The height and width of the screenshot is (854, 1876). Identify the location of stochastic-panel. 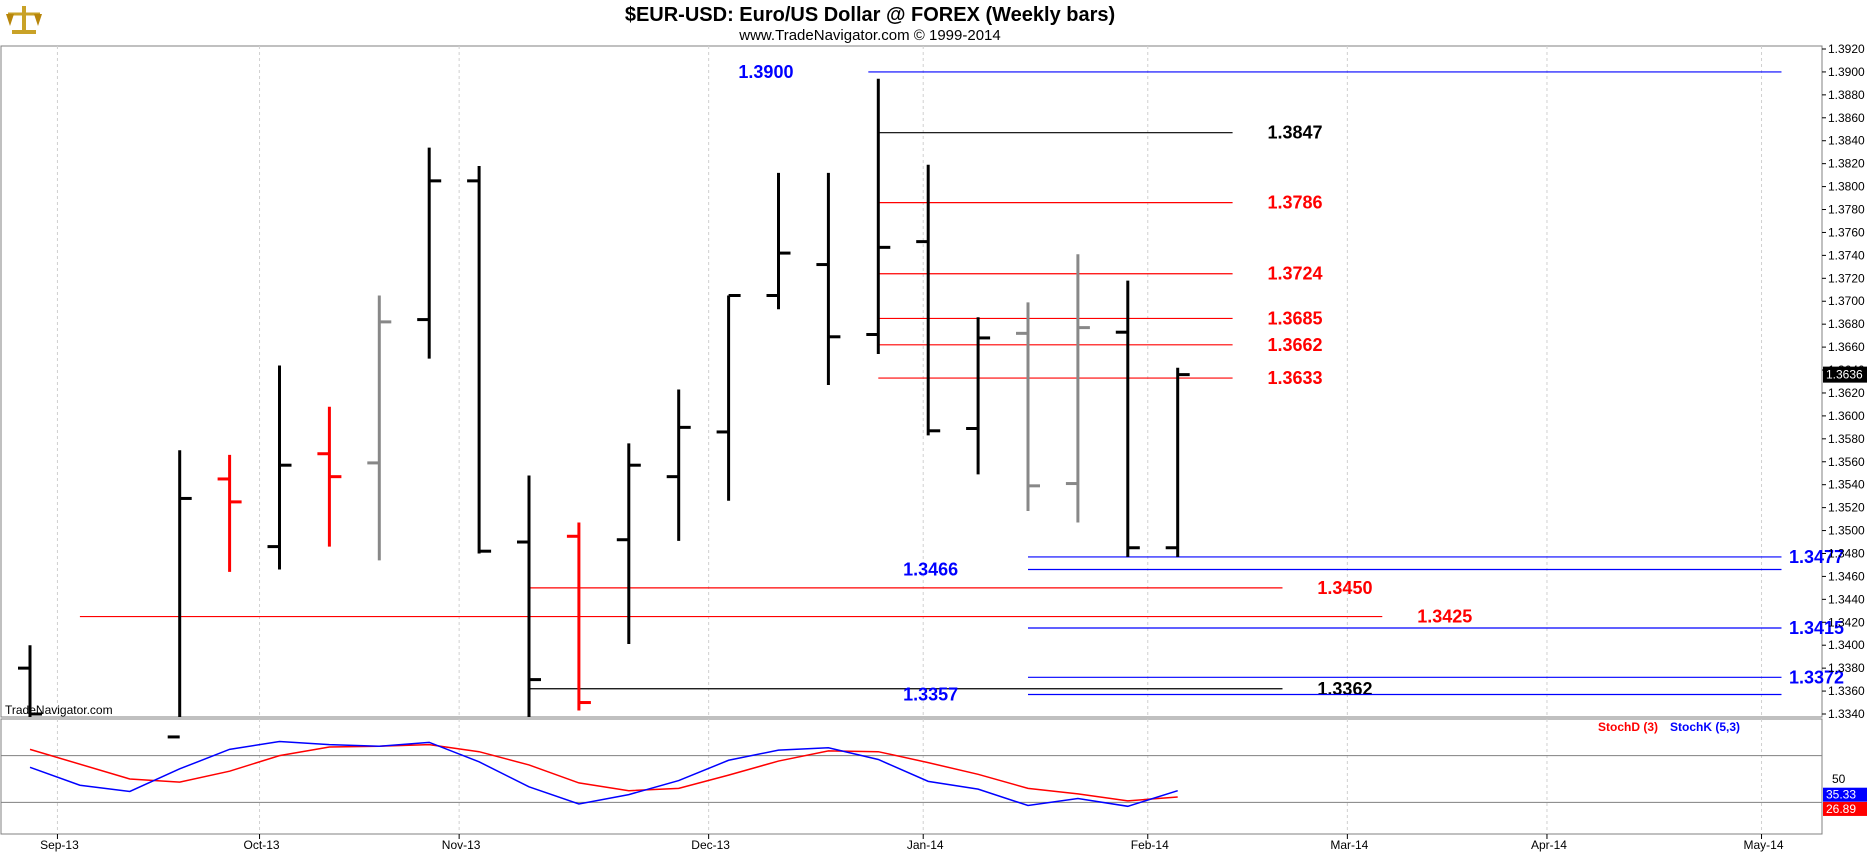
(911, 776).